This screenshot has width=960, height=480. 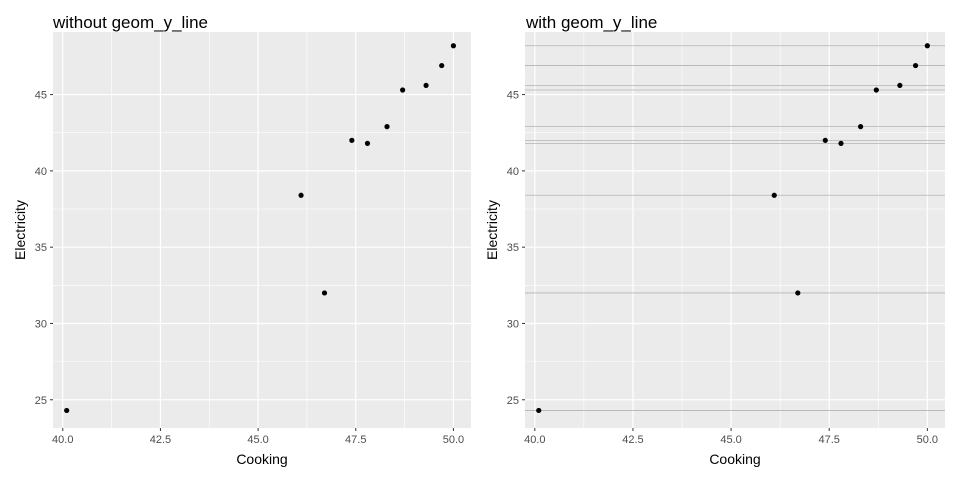 I want to click on chart-title: without geom_y_line, so click(x=130, y=22).